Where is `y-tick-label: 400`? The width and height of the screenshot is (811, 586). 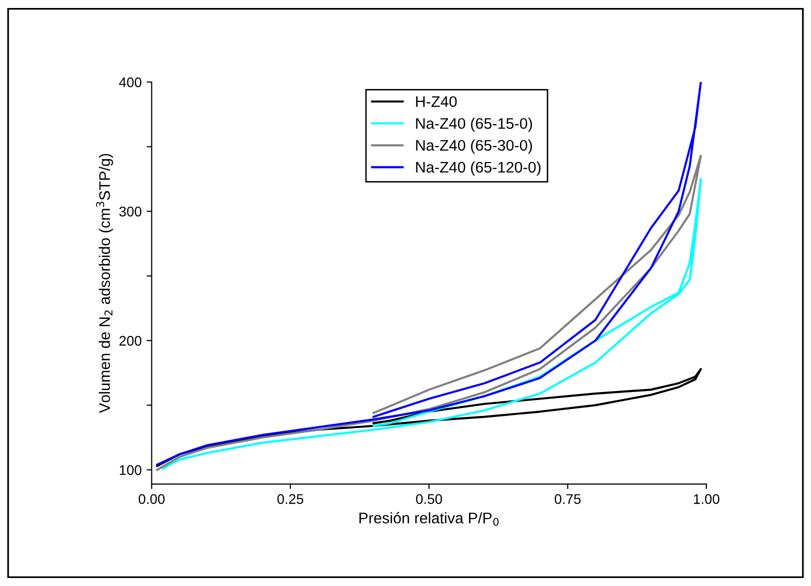 y-tick-label: 400 is located at coordinates (130, 82).